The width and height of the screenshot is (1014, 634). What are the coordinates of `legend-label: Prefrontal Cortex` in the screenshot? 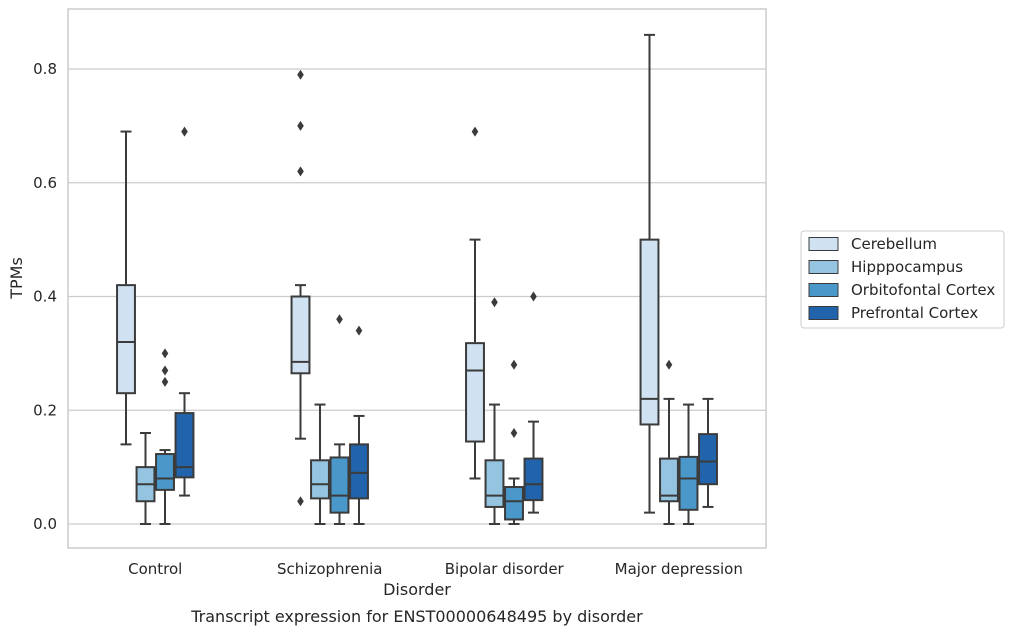 It's located at (914, 313).